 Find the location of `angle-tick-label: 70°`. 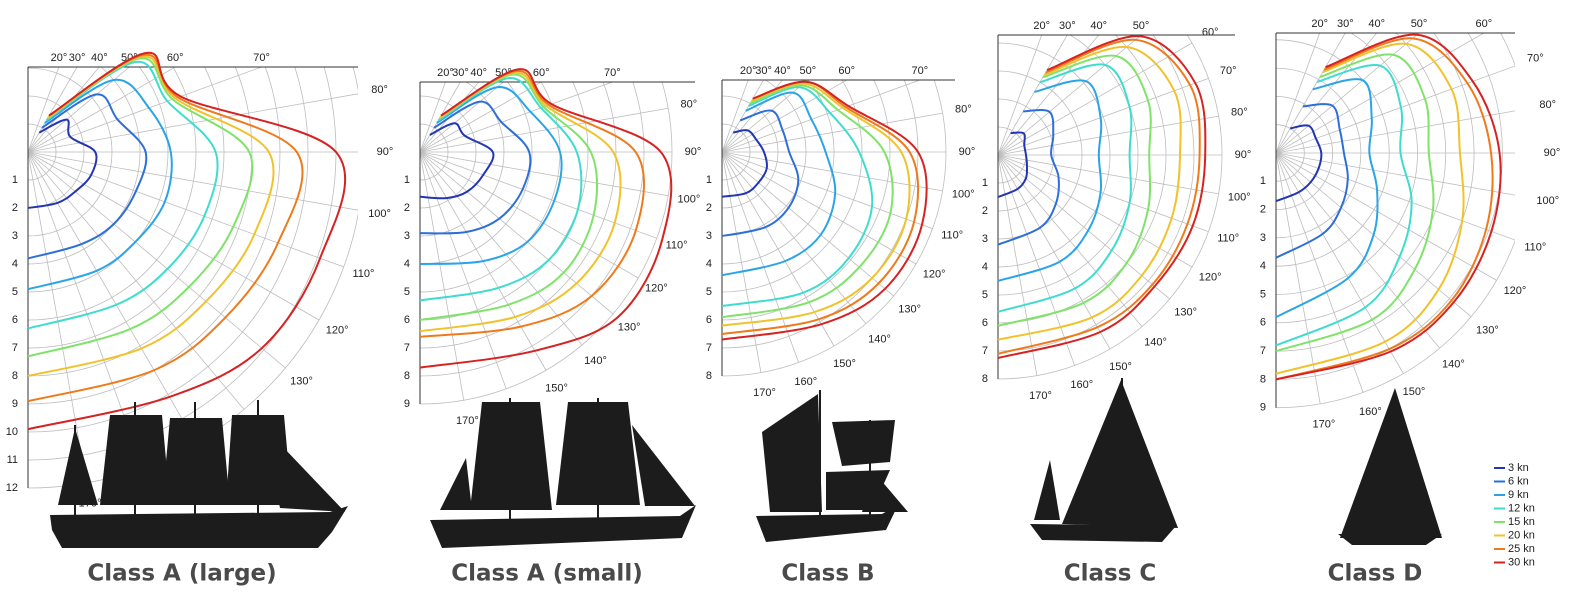

angle-tick-label: 70° is located at coordinates (612, 73).